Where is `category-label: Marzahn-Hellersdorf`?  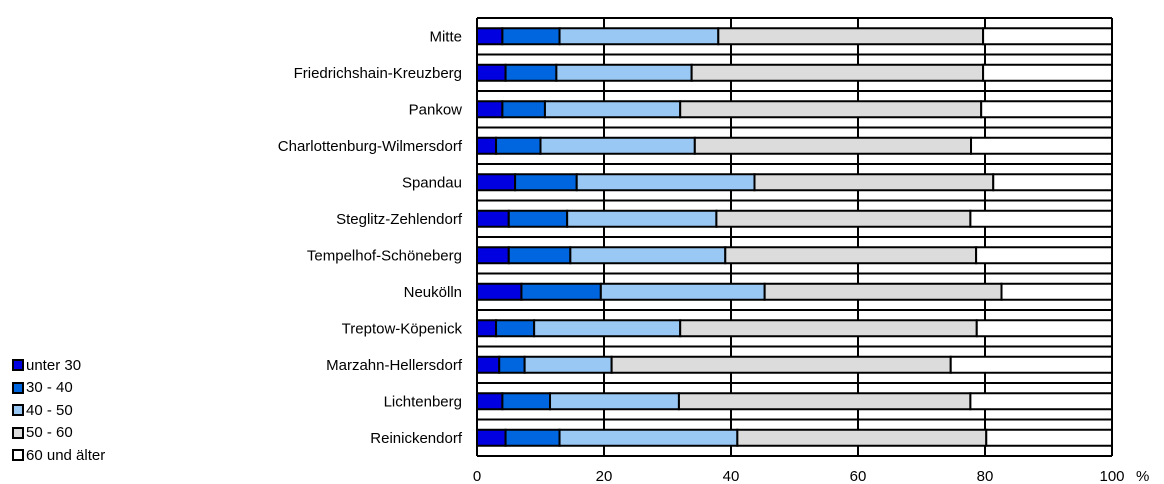 category-label: Marzahn-Hellersdorf is located at coordinates (394, 365).